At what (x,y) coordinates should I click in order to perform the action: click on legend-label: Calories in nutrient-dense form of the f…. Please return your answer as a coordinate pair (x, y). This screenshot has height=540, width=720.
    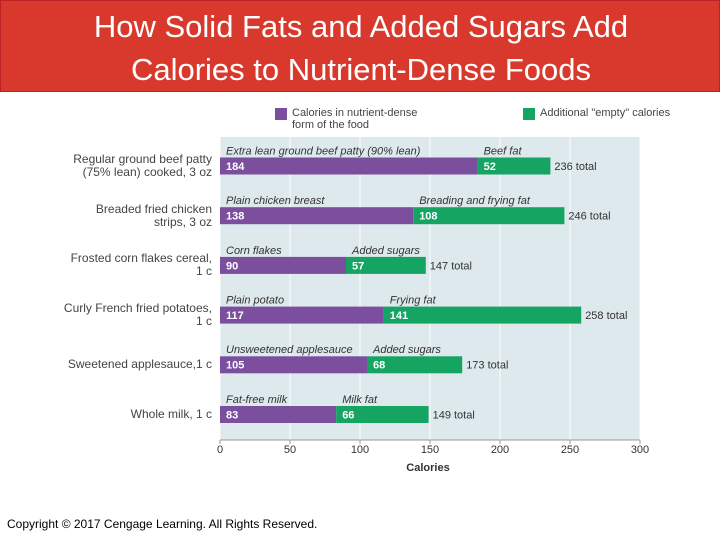
    Looking at the image, I should click on (355, 119).